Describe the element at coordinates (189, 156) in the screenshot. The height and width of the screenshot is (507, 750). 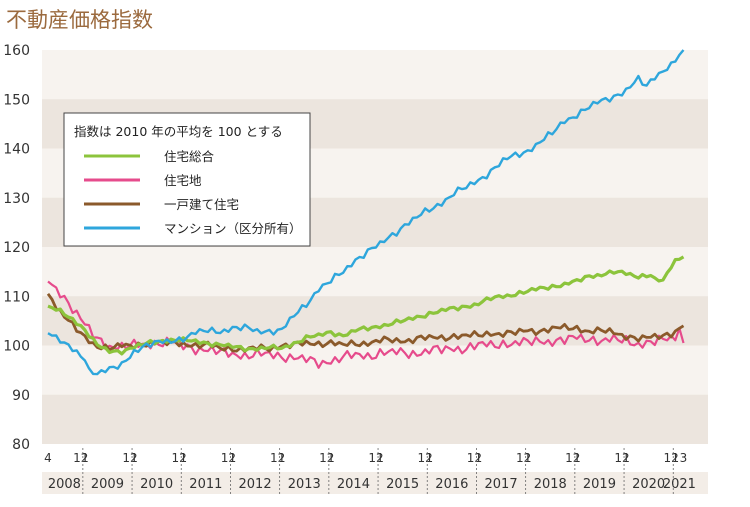
I see `legend-label: 住宅総合` at that location.